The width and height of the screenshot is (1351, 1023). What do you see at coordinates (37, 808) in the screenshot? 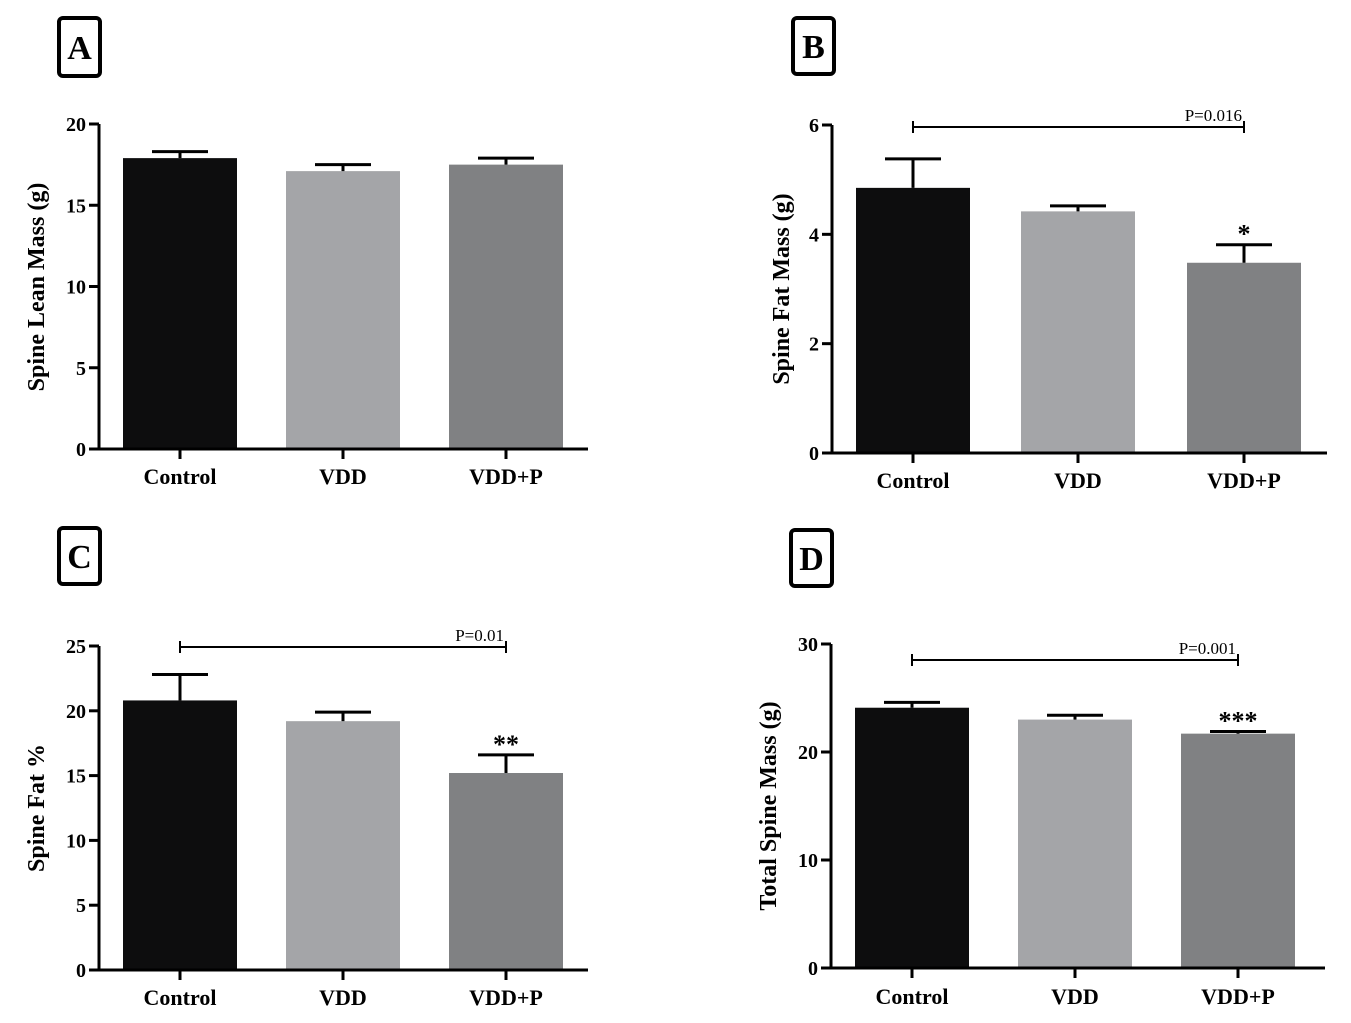
I see `y-axis-label: Spine Fat %` at bounding box center [37, 808].